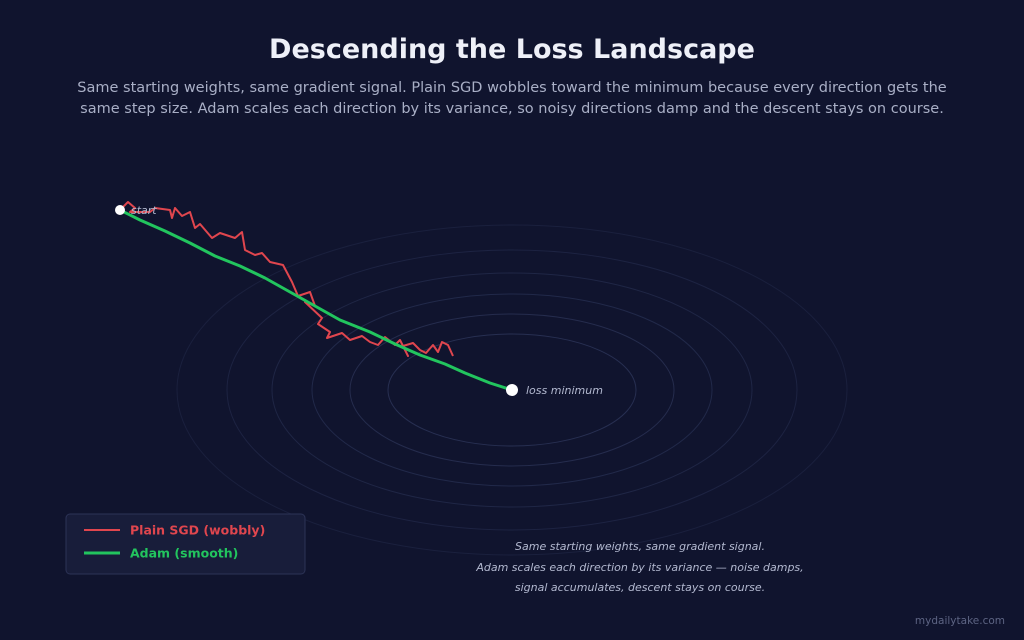  I want to click on start-point, so click(120, 210).